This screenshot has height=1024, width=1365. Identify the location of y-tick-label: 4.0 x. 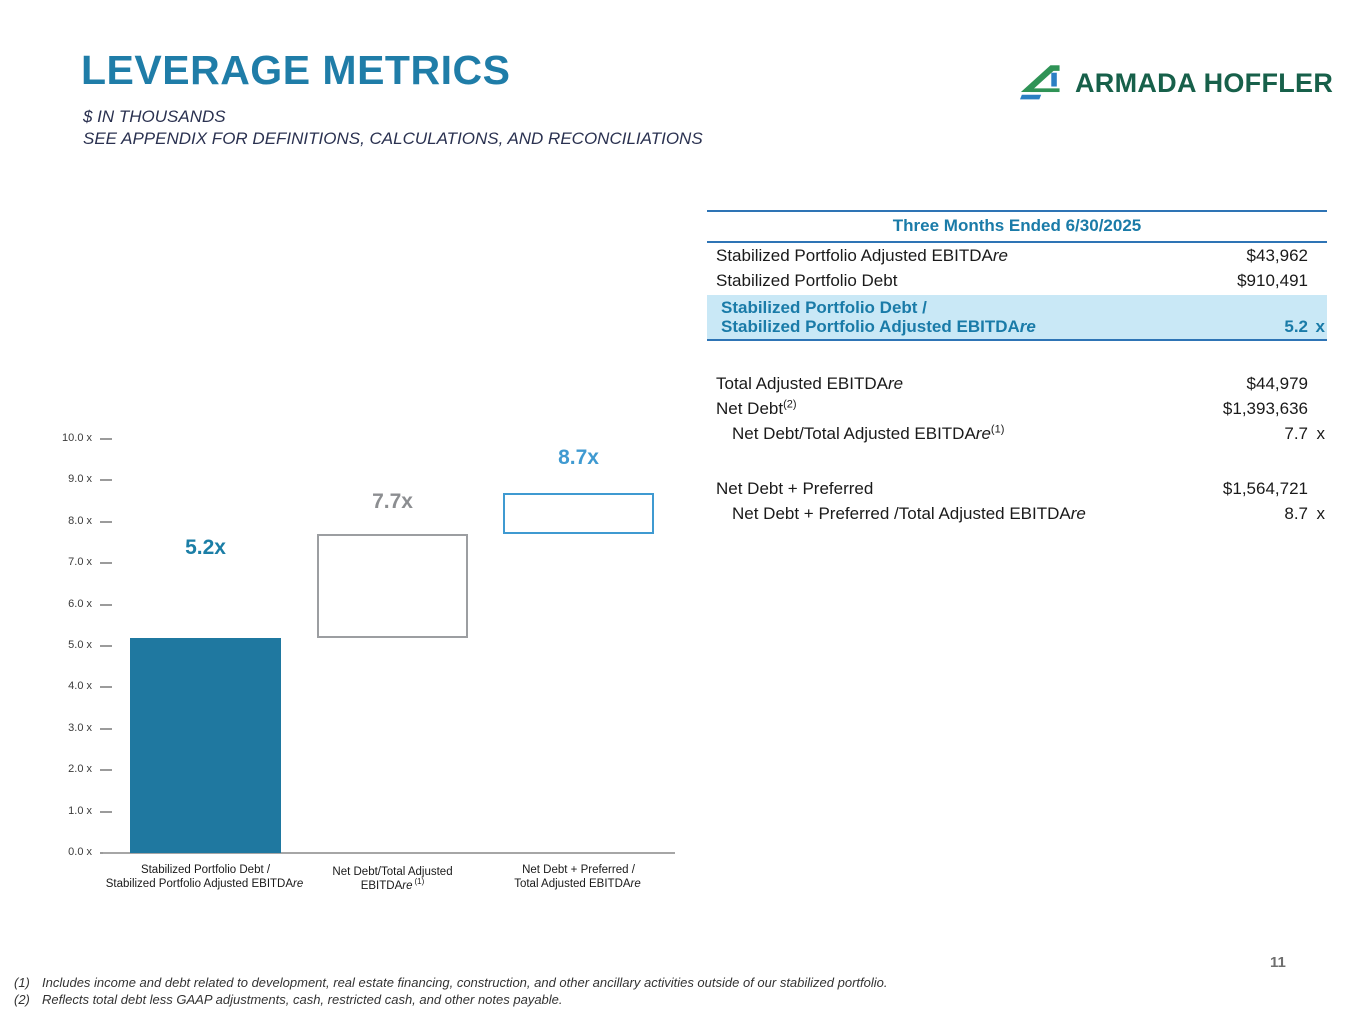
(80, 686).